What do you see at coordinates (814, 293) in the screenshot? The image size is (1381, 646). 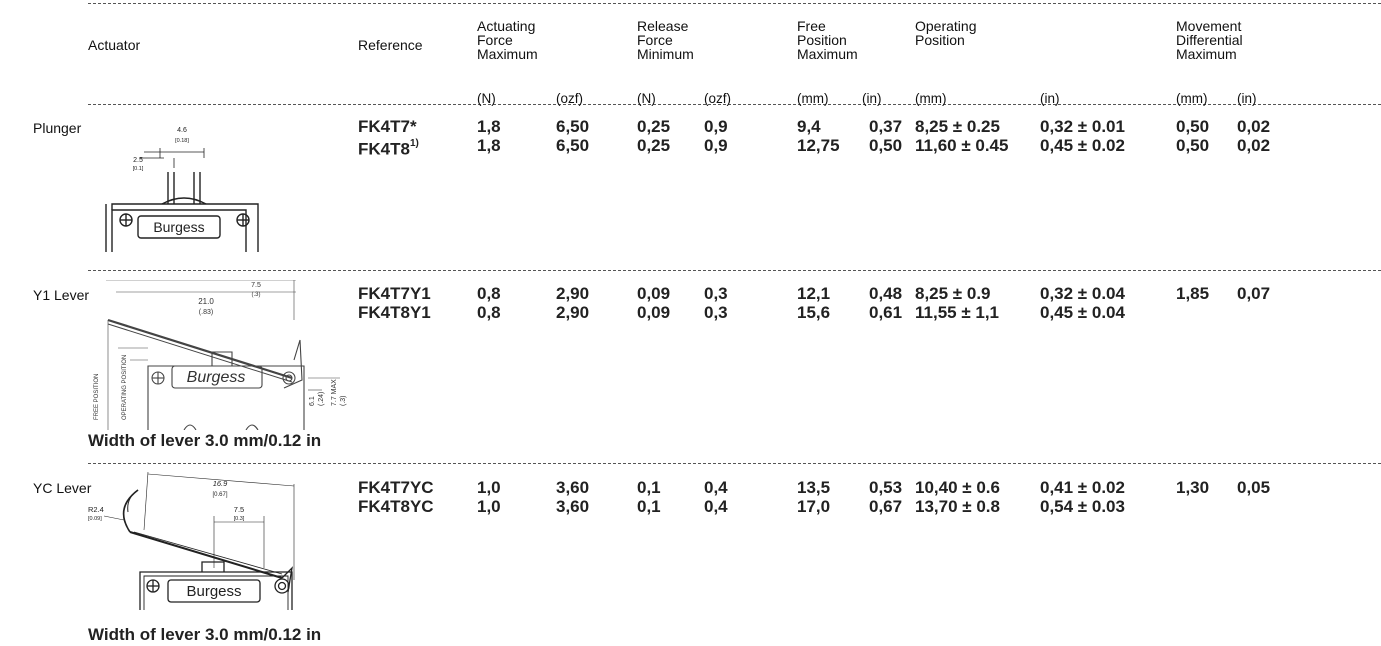 I see `fp-mm-cell: 12,1` at bounding box center [814, 293].